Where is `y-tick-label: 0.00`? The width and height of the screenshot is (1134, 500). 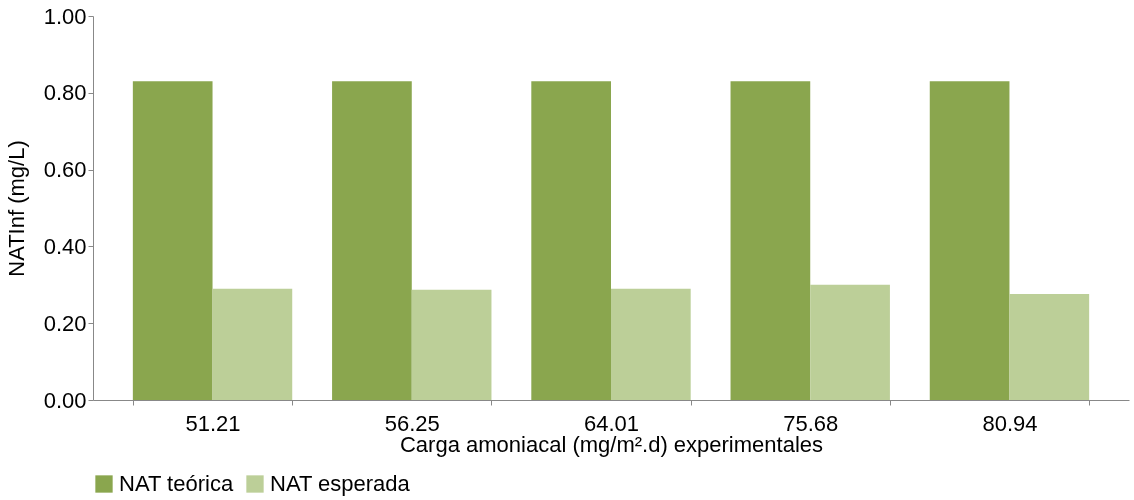 y-tick-label: 0.00 is located at coordinates (65, 400).